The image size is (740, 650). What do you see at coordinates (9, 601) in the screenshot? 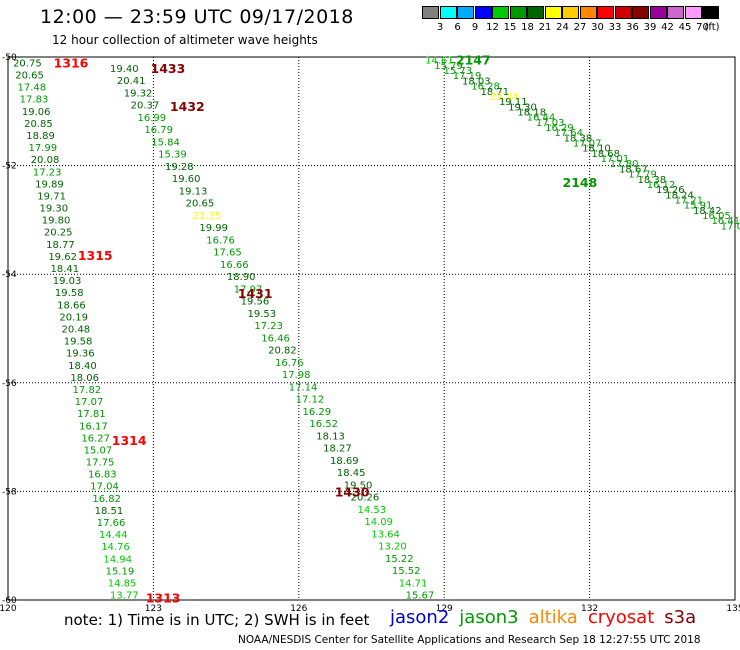
I see `y-tick-label: -60` at bounding box center [9, 601].